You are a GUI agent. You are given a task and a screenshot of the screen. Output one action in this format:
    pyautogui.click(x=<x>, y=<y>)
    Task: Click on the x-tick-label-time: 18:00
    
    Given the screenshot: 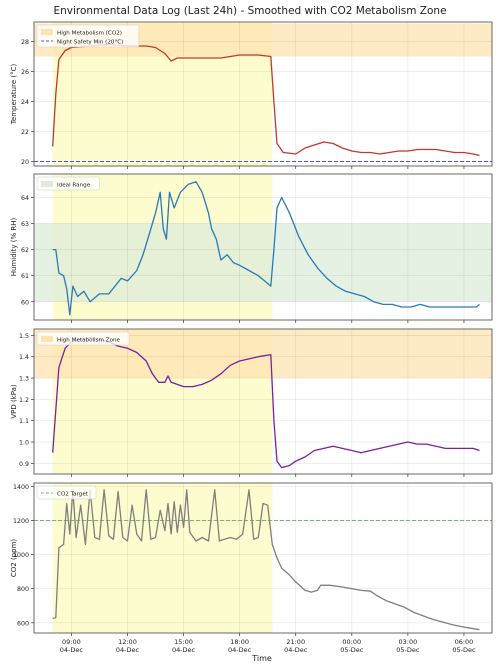 What is the action you would take?
    pyautogui.click(x=239, y=642)
    